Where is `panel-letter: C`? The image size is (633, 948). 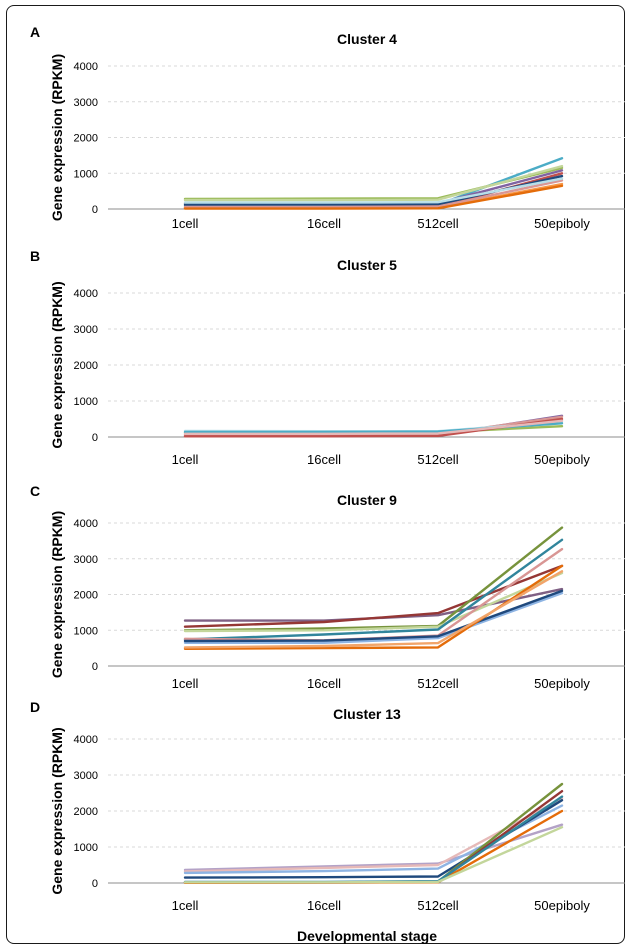
panel-letter: C is located at coordinates (35, 491).